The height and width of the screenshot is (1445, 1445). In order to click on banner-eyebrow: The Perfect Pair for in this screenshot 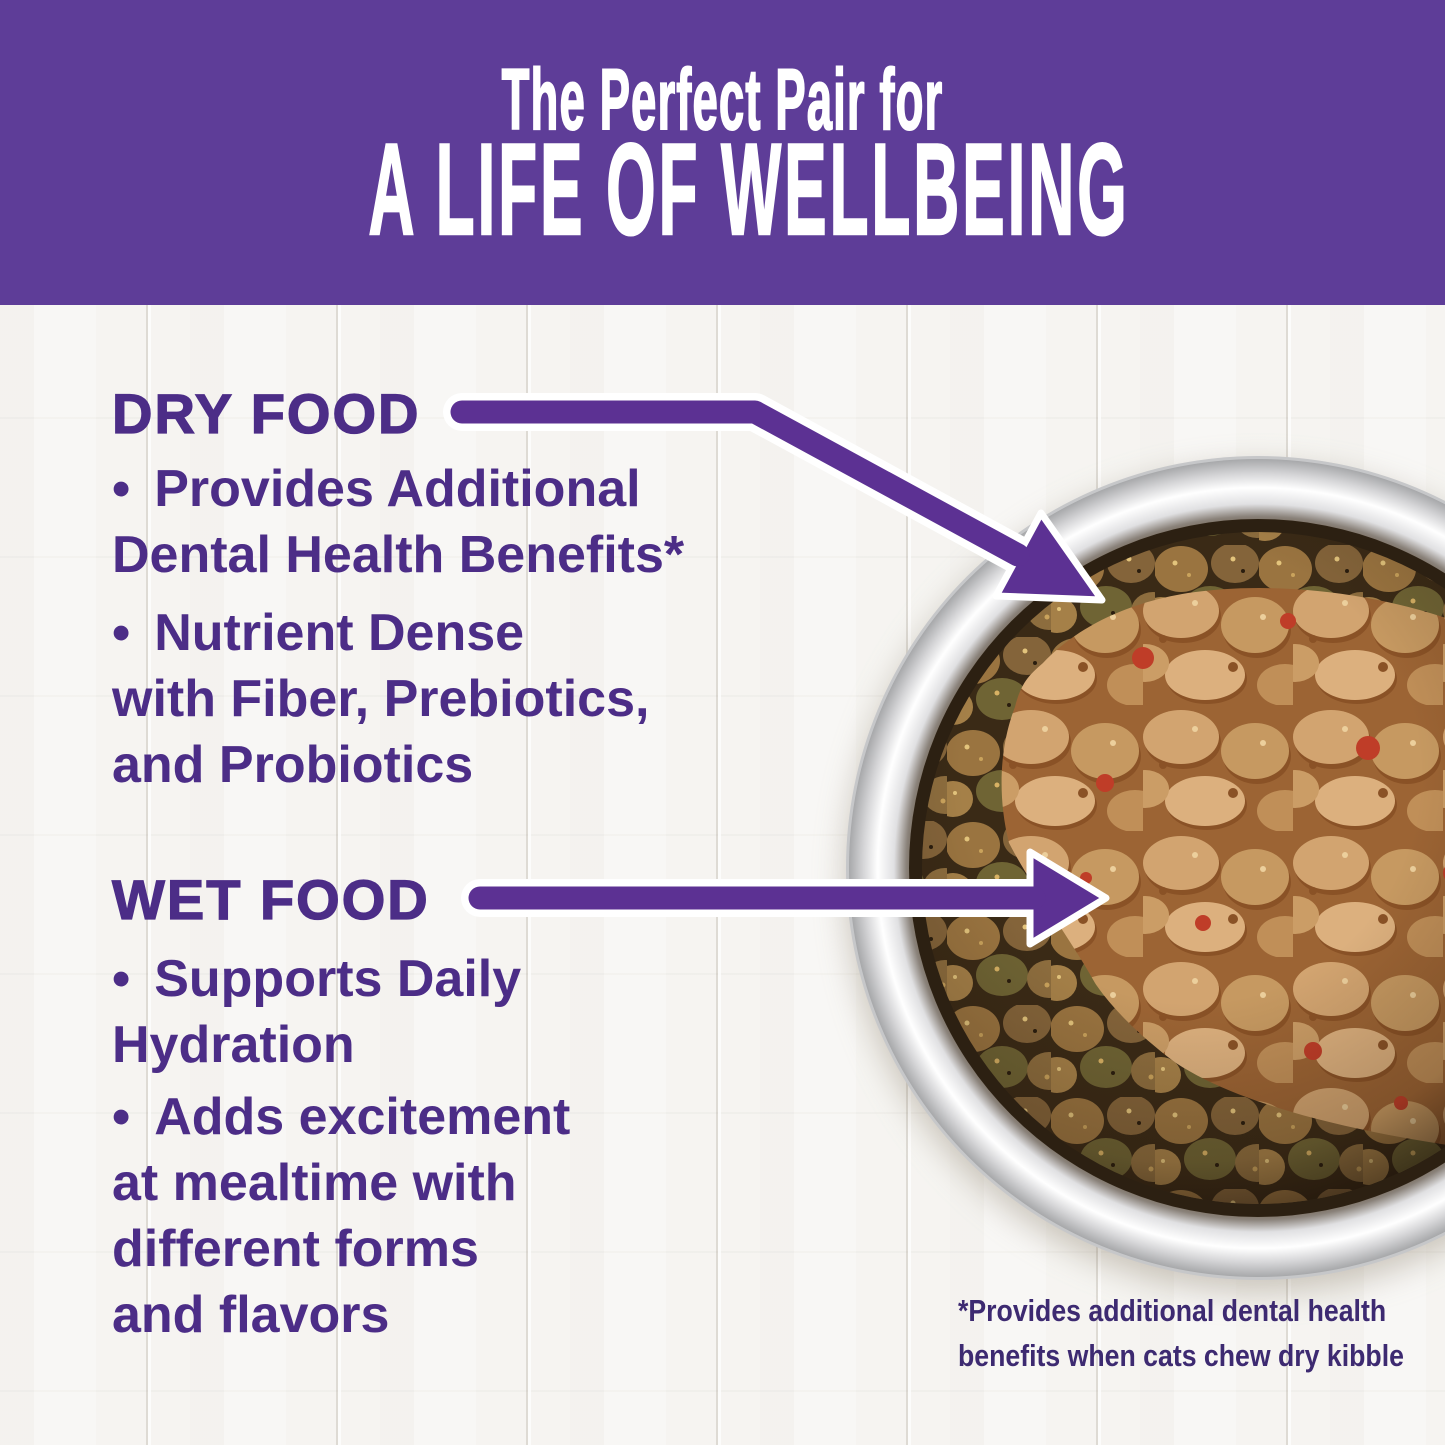, I will do `click(722, 100)`.